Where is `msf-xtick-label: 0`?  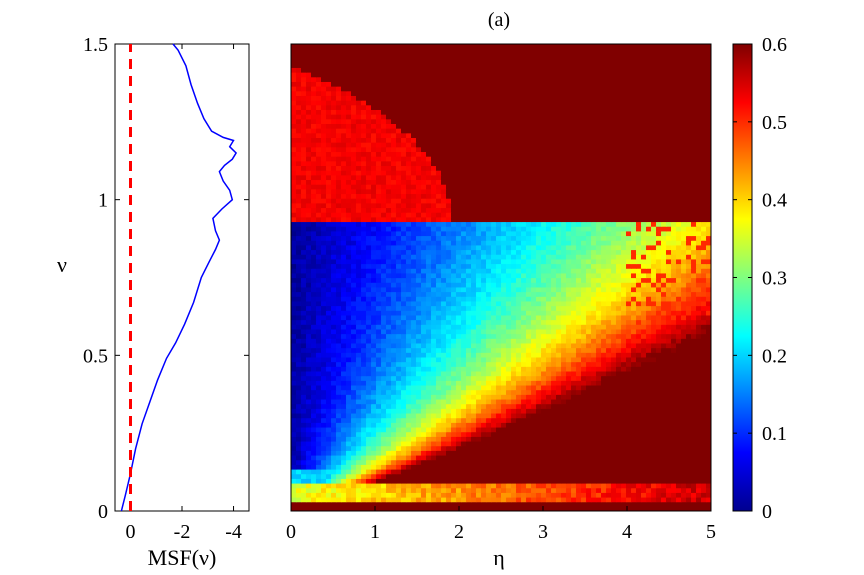 msf-xtick-label: 0 is located at coordinates (130, 532).